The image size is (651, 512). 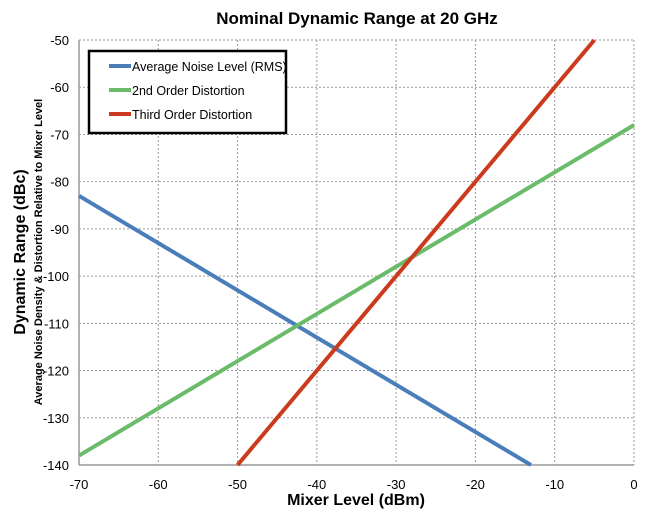 What do you see at coordinates (633, 484) in the screenshot?
I see `x-tick-label: 0` at bounding box center [633, 484].